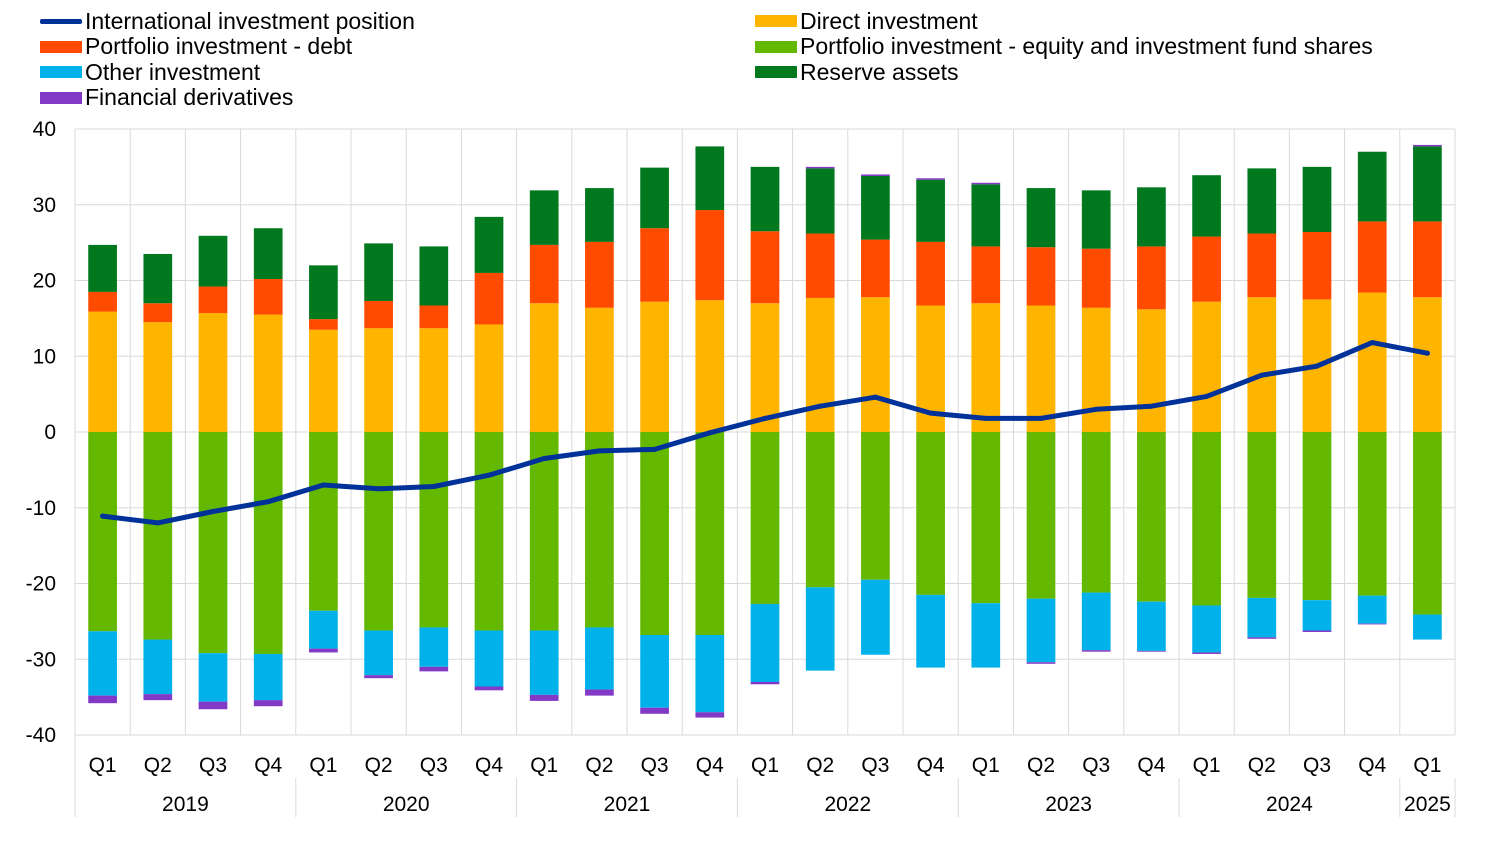  What do you see at coordinates (41, 735) in the screenshot?
I see `y-tick-label: -40` at bounding box center [41, 735].